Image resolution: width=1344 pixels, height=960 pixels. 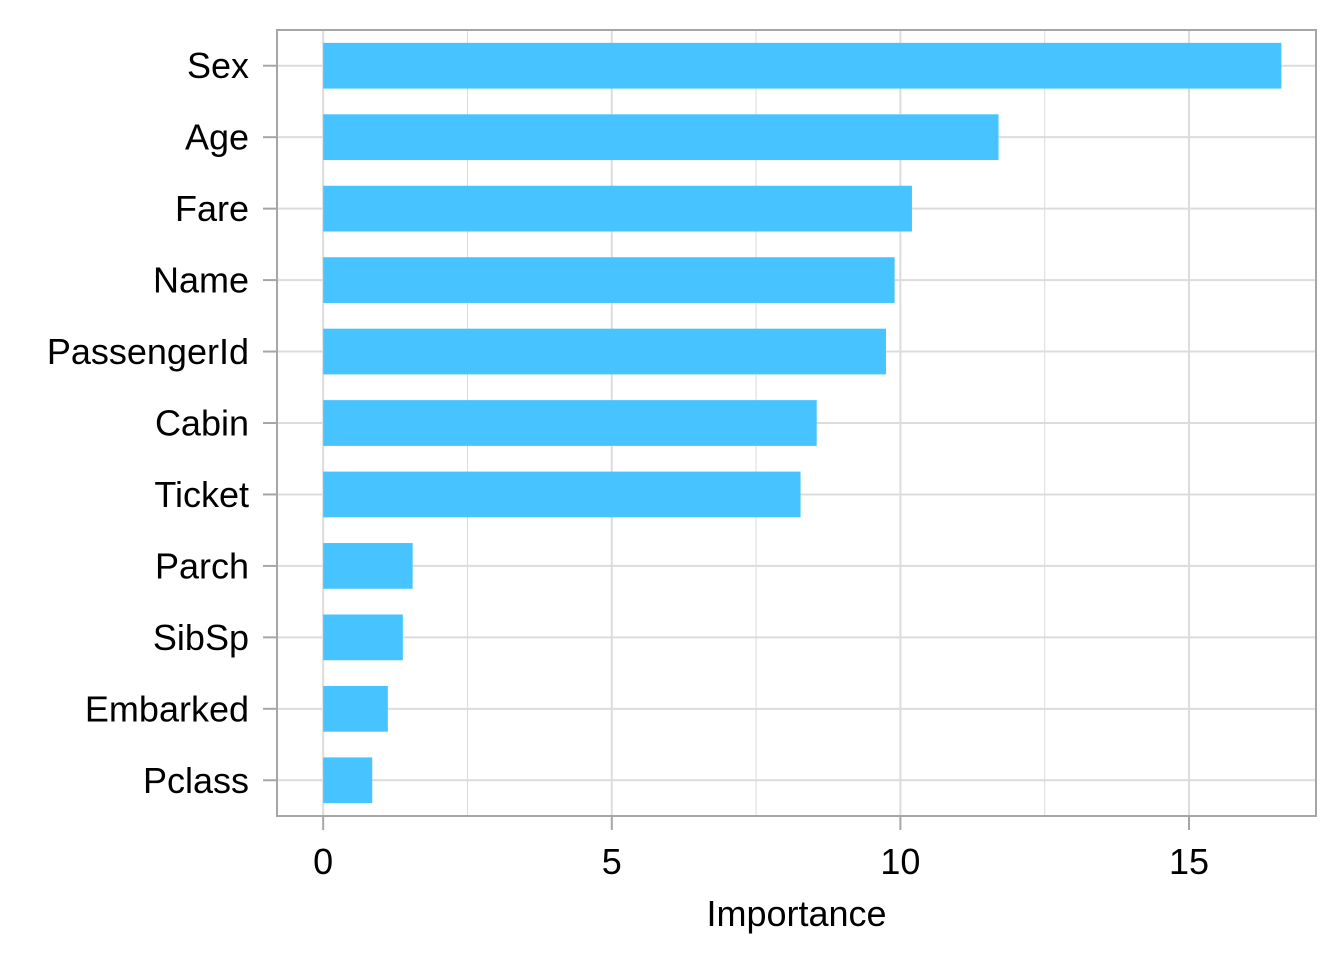 I want to click on y-tick-label: Fare, so click(x=212, y=208).